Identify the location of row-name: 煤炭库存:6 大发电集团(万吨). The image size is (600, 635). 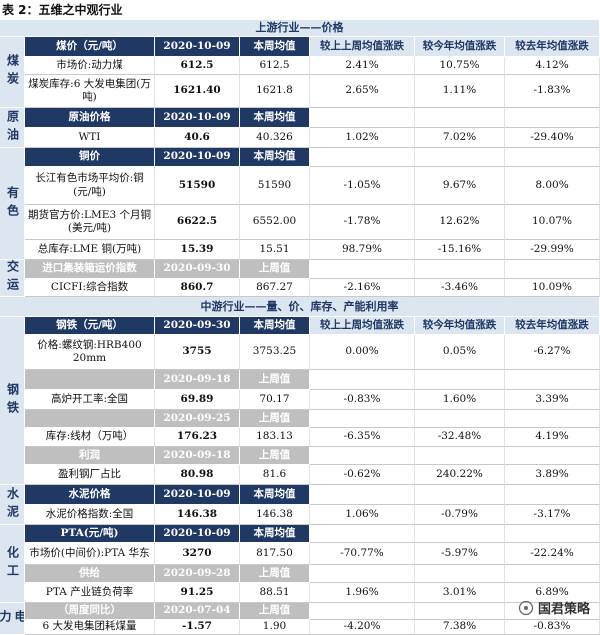
(90, 91).